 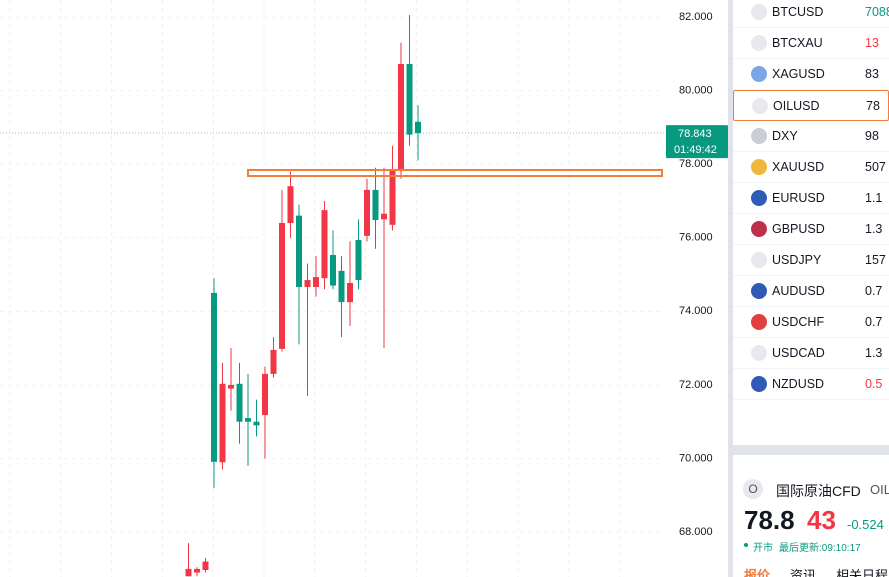 I want to click on watchlist-row: GBPUSD 1.3, so click(x=811, y=229).